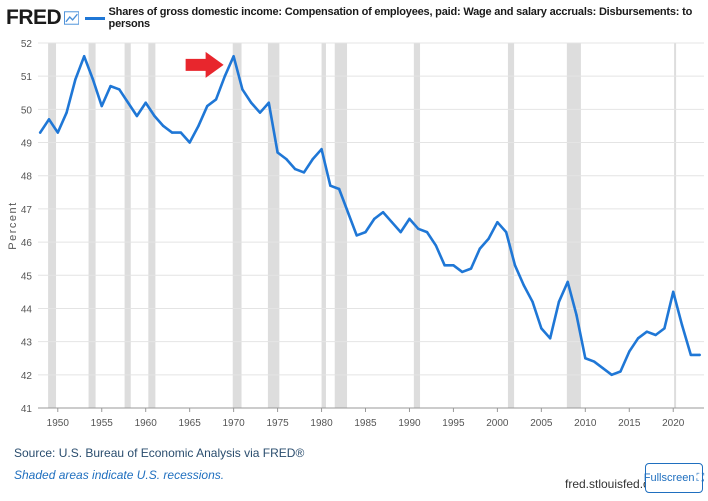  I want to click on x-tick-label-1965: 1965, so click(190, 423).